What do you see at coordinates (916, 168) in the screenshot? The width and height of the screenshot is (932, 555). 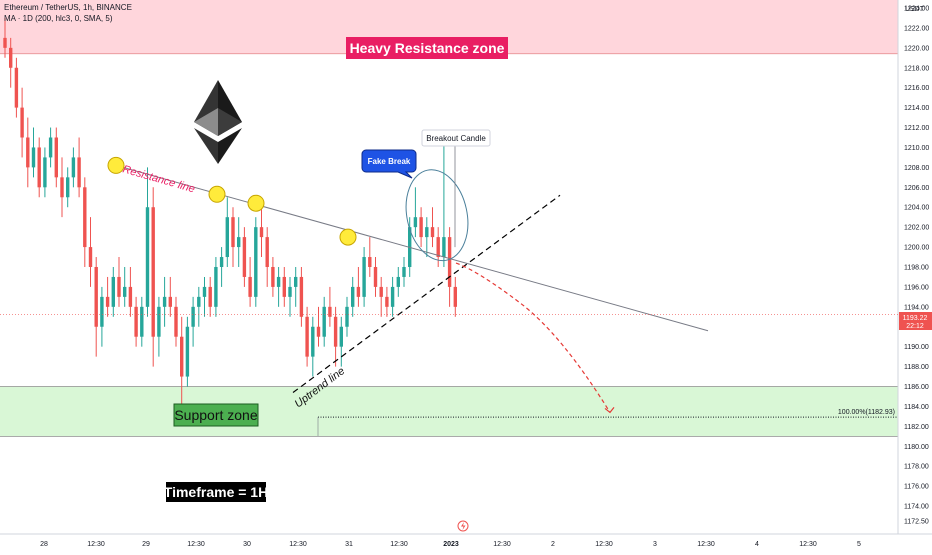 I see `price-tick-label: 1208.00` at bounding box center [916, 168].